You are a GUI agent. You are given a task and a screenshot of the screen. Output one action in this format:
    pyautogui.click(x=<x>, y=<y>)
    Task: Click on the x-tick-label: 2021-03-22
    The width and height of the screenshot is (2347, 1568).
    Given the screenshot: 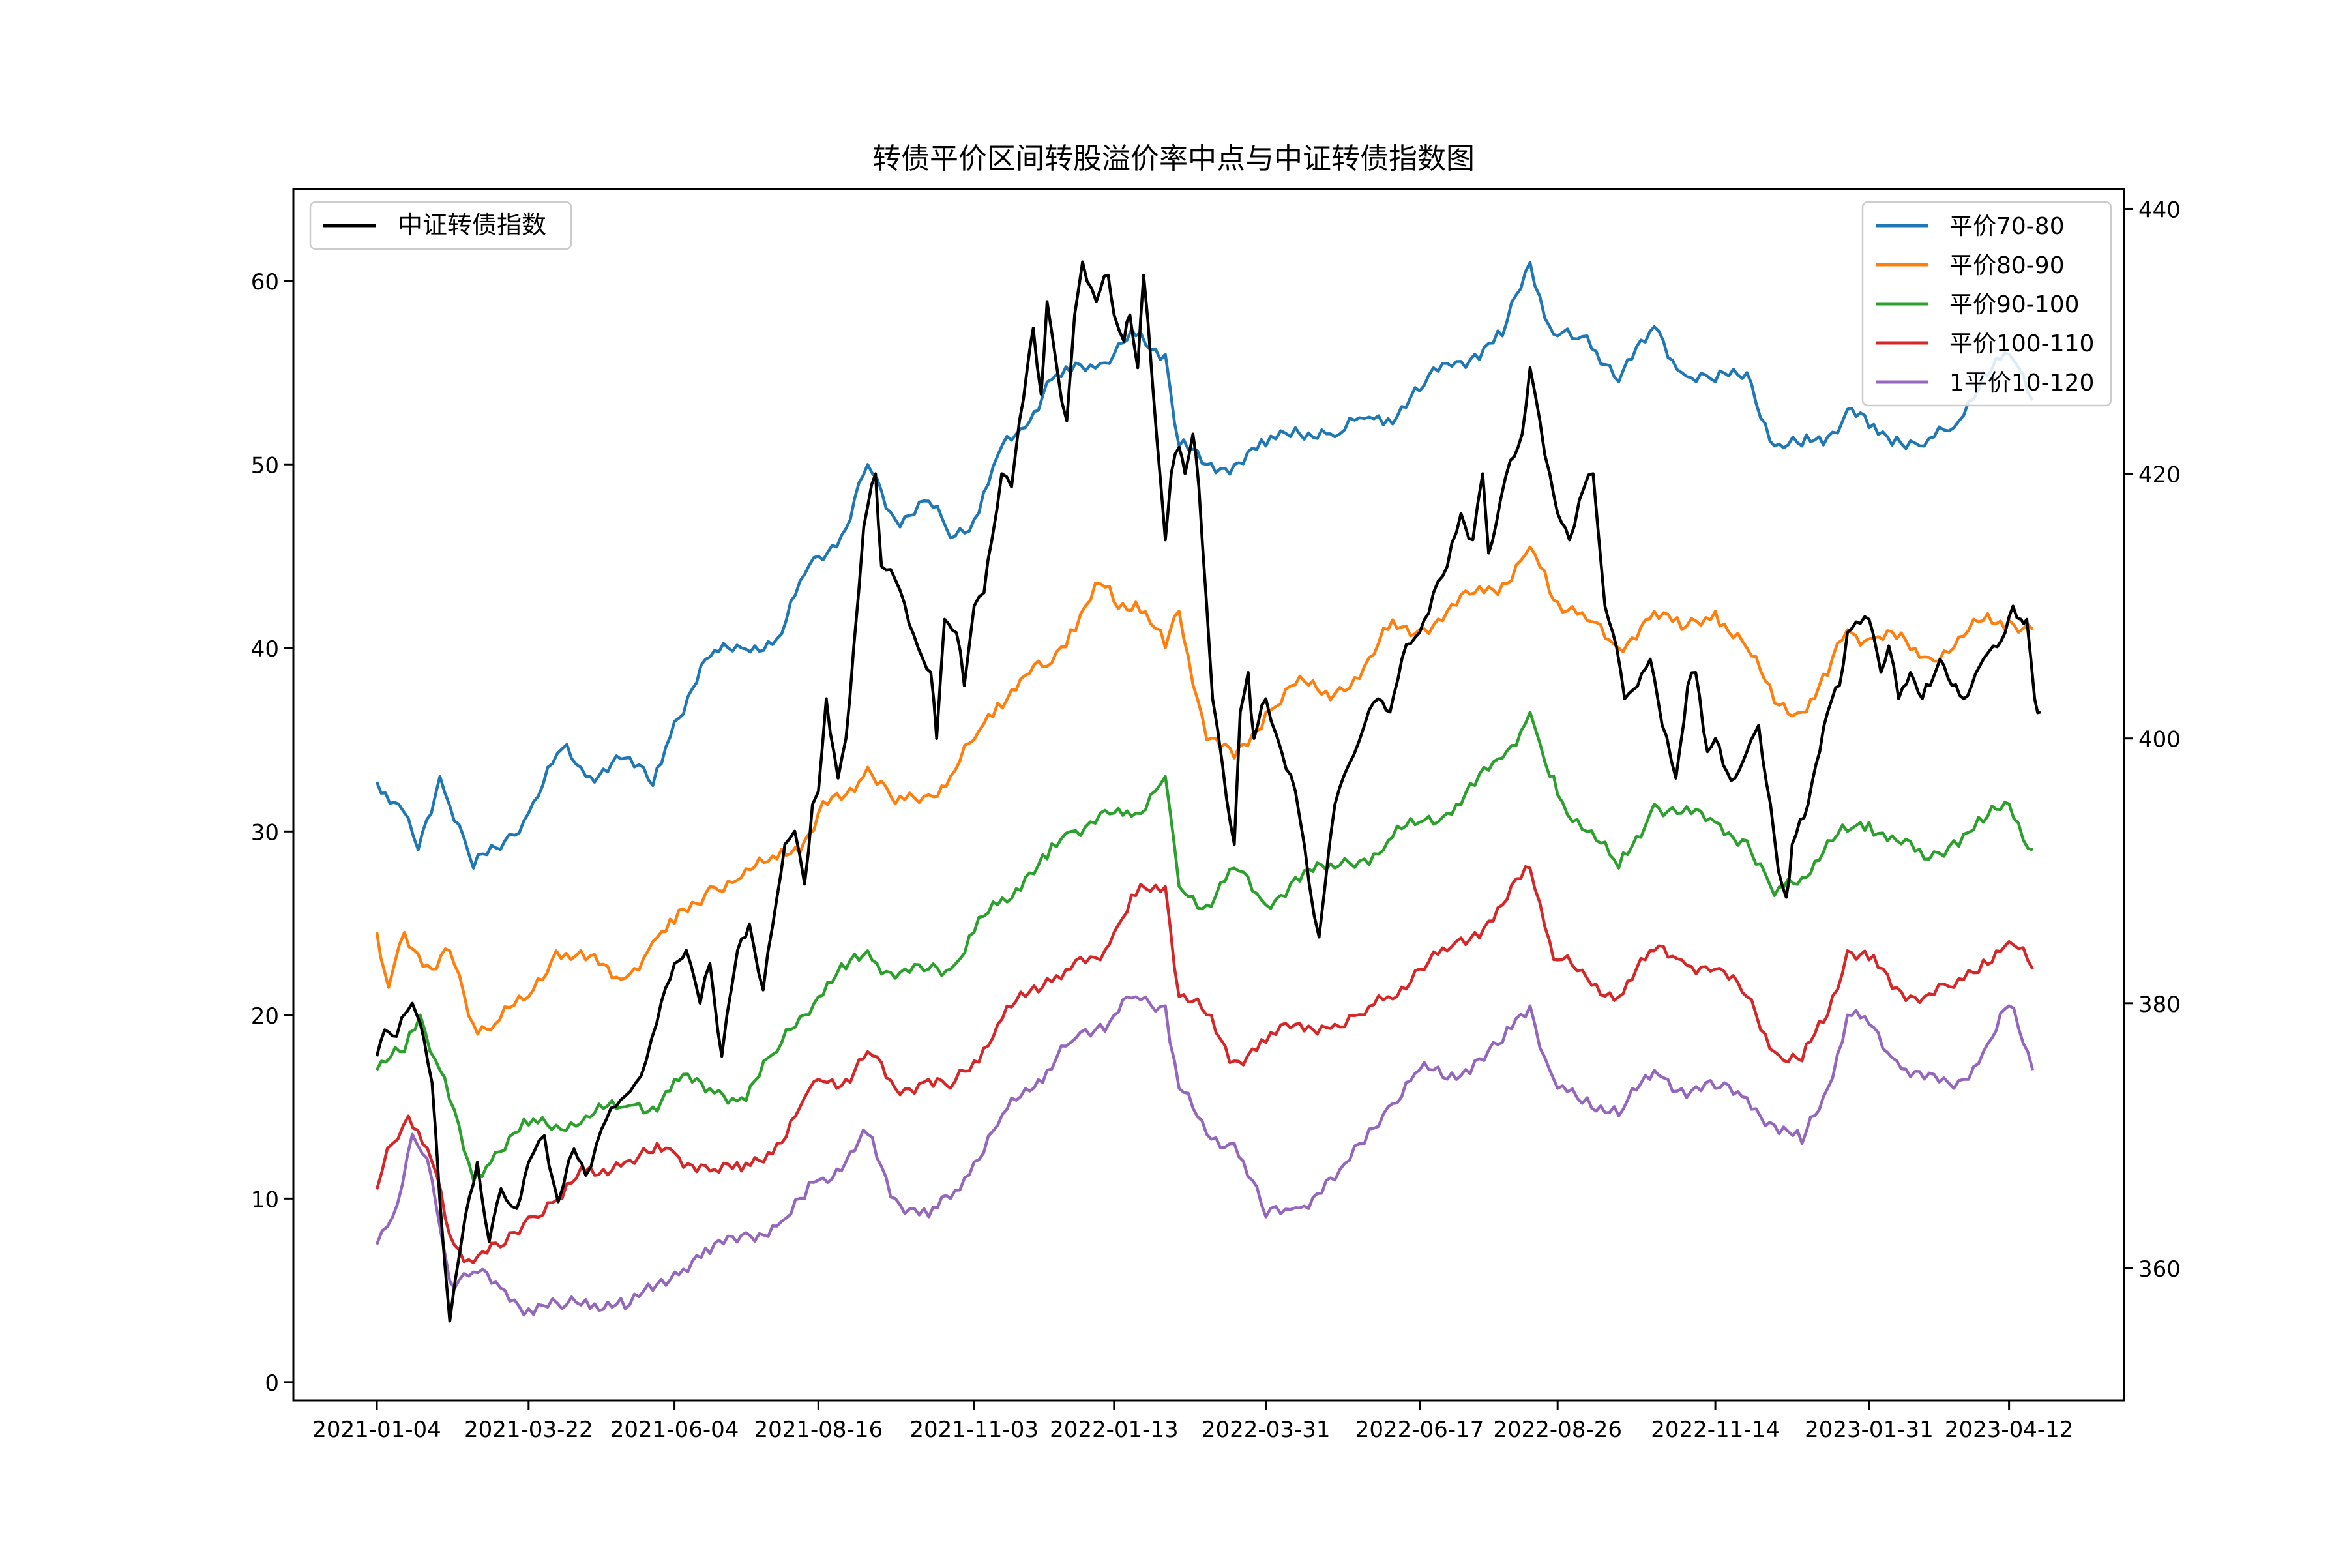 What is the action you would take?
    pyautogui.click(x=528, y=1430)
    